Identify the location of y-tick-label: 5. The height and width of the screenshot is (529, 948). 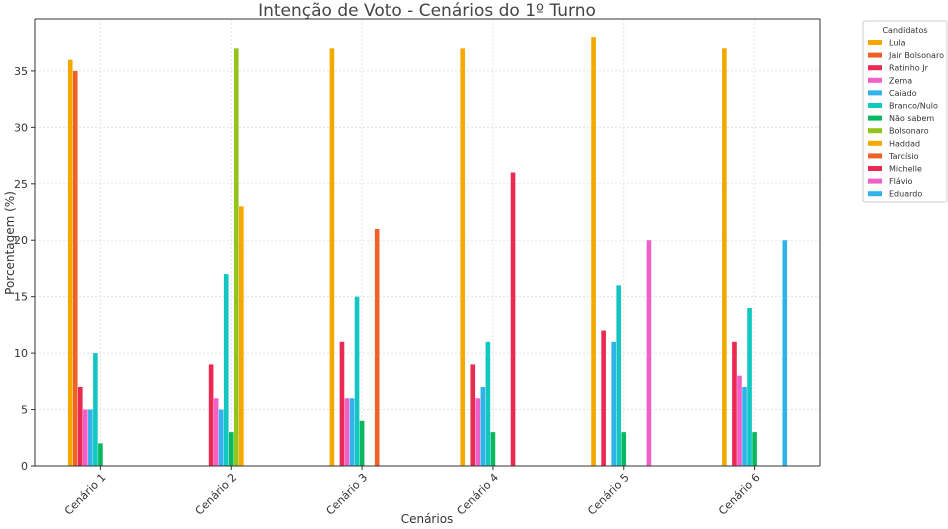
(24, 410).